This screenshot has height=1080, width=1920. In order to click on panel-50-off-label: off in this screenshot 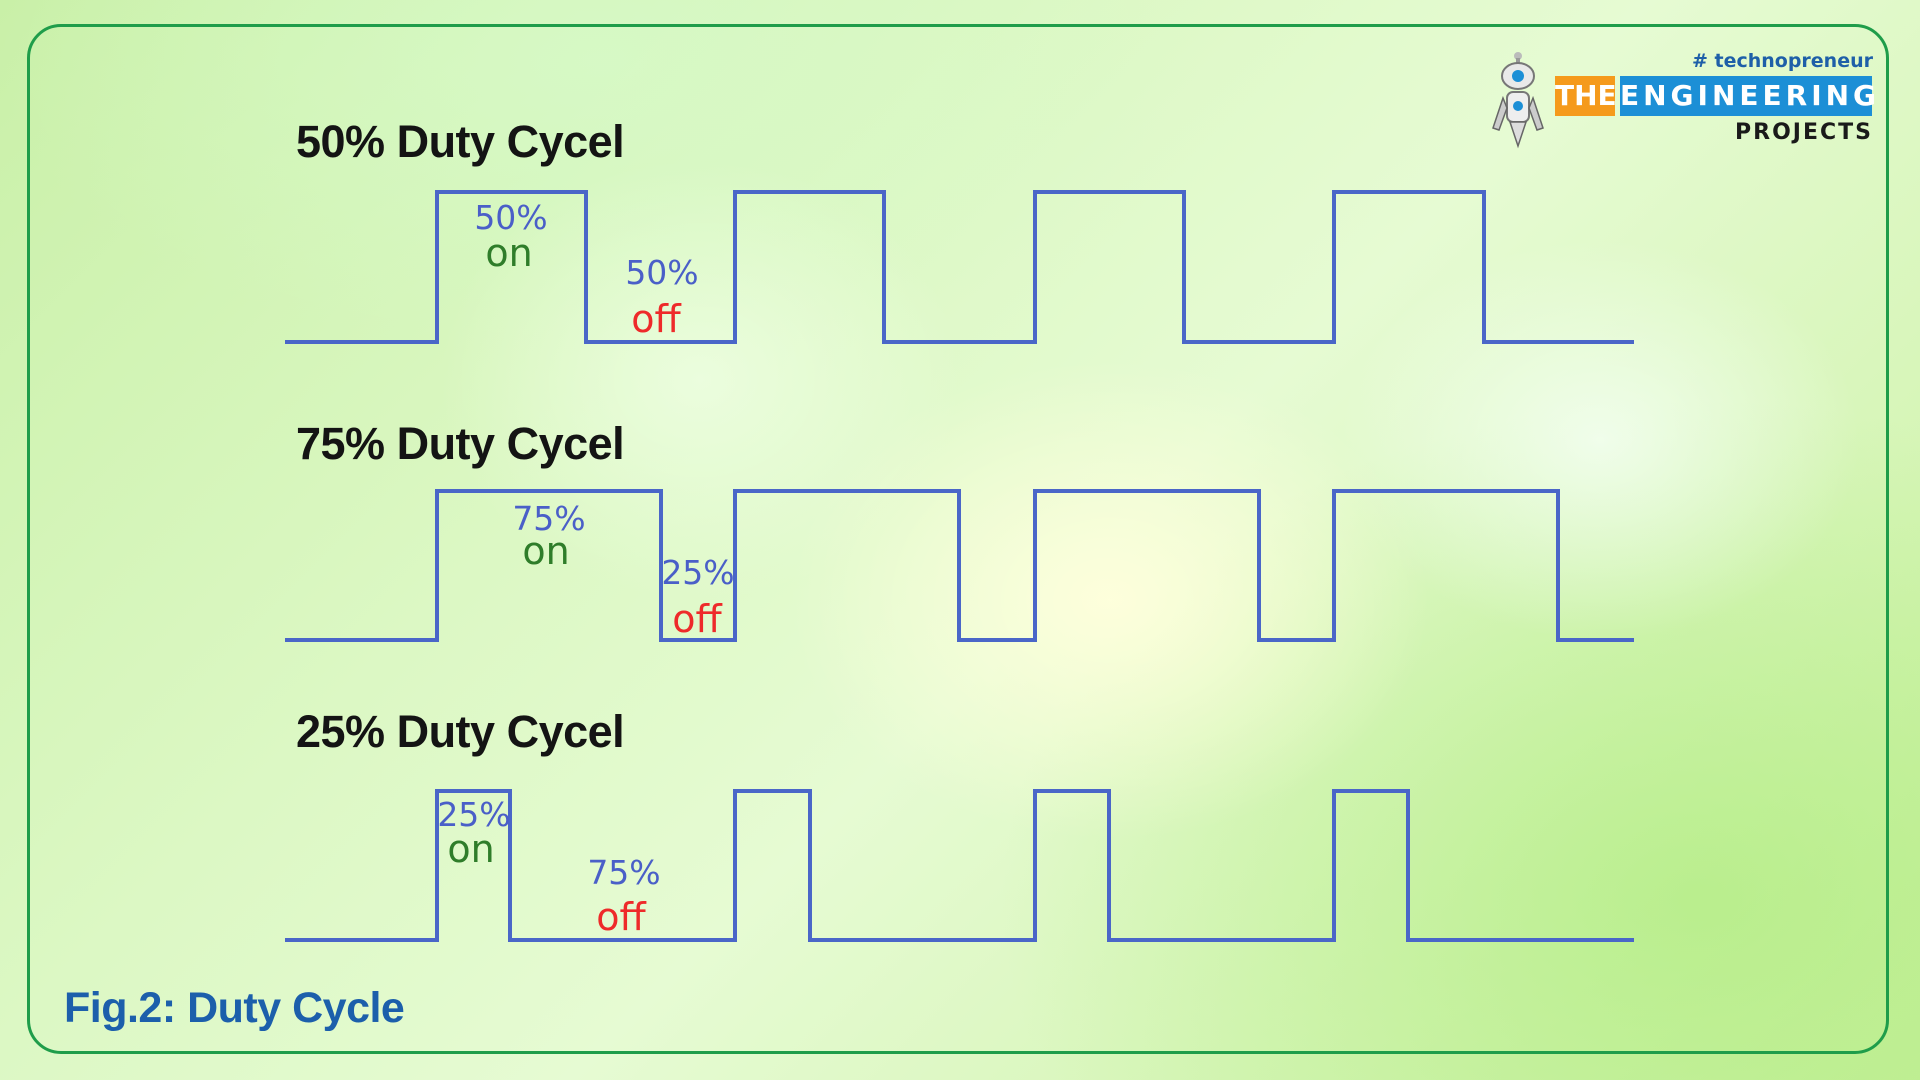, I will do `click(656, 319)`.